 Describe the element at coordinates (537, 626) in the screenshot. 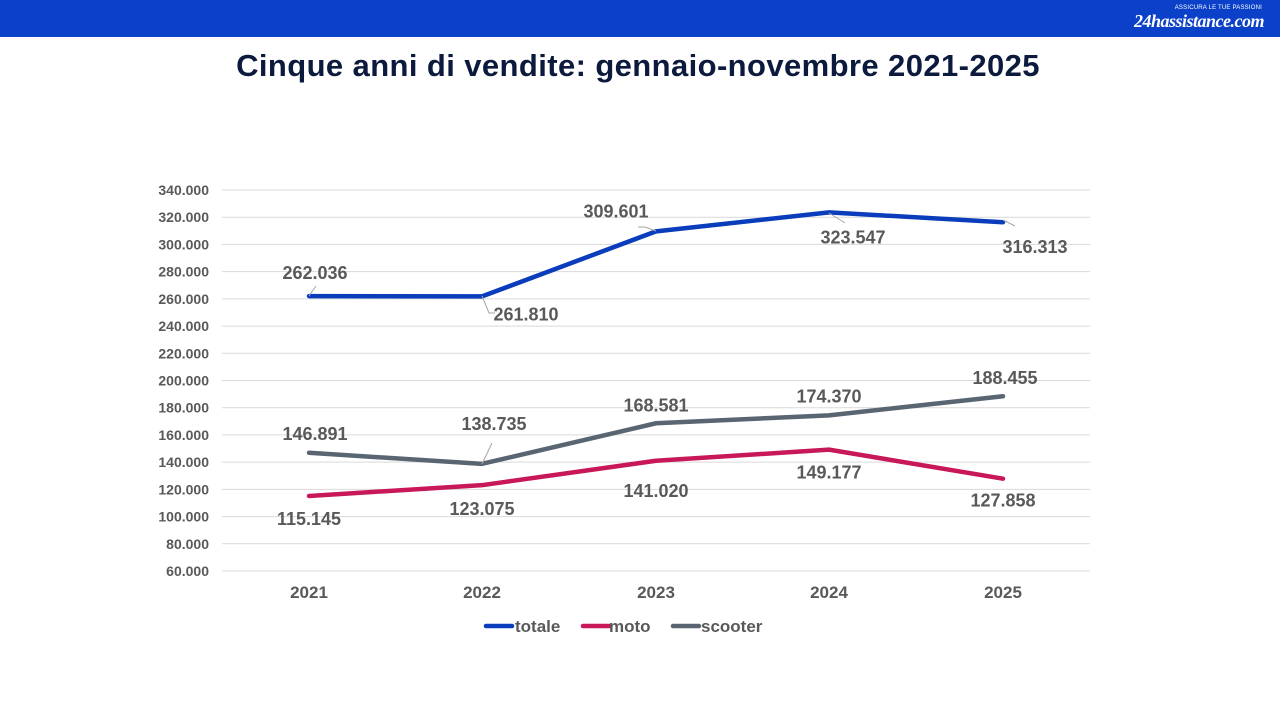

I see `legend-label-totale: totale` at that location.